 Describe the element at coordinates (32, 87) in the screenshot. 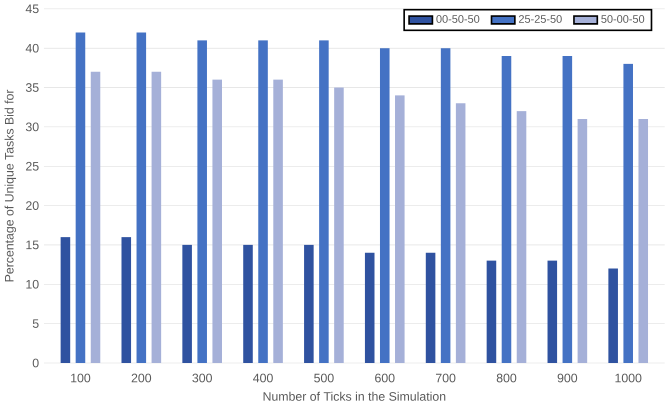

I see `y-tick-label: 35` at that location.